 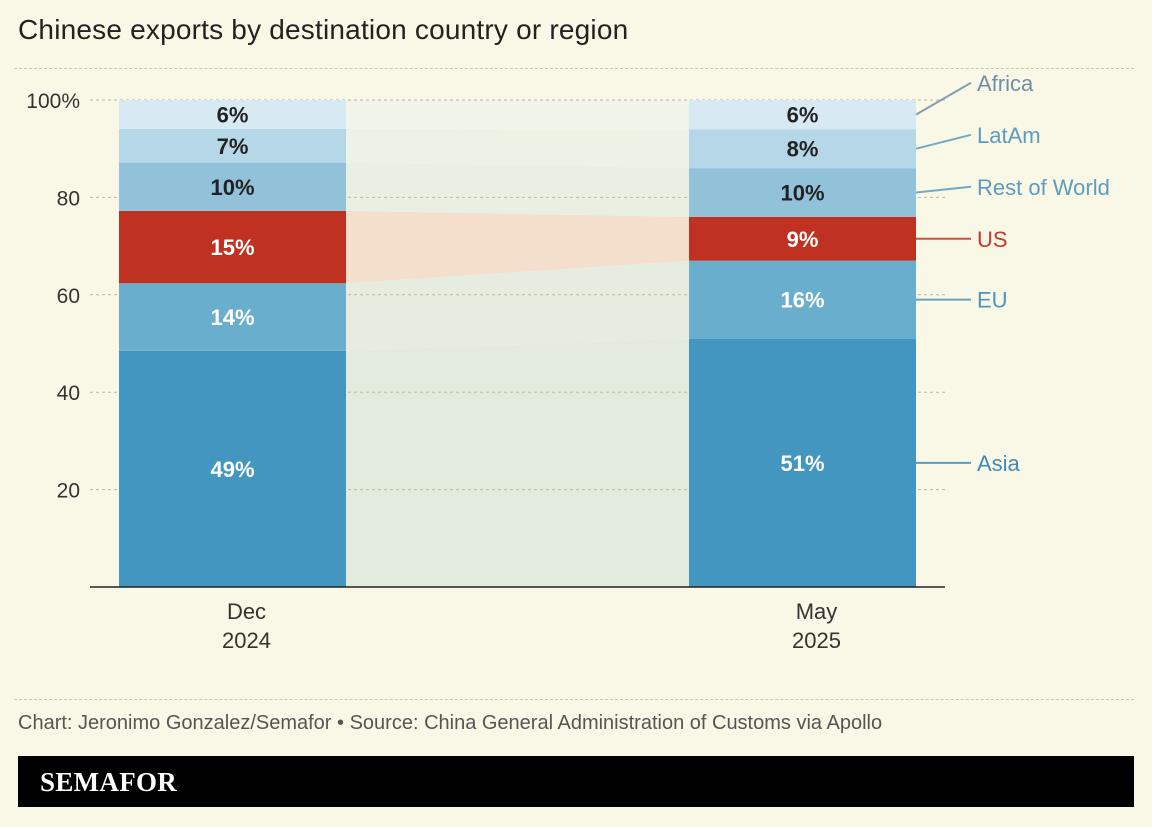 What do you see at coordinates (576, 781) in the screenshot?
I see `footer-bar: SEMAFOR` at bounding box center [576, 781].